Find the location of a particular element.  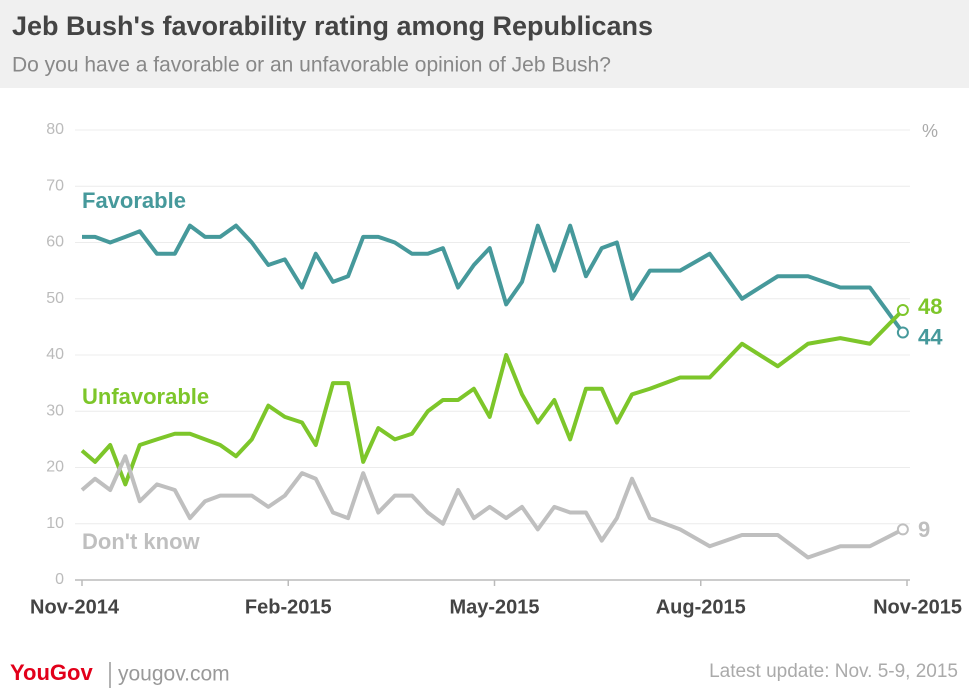

y-tick-label: 20 is located at coordinates (55, 467).